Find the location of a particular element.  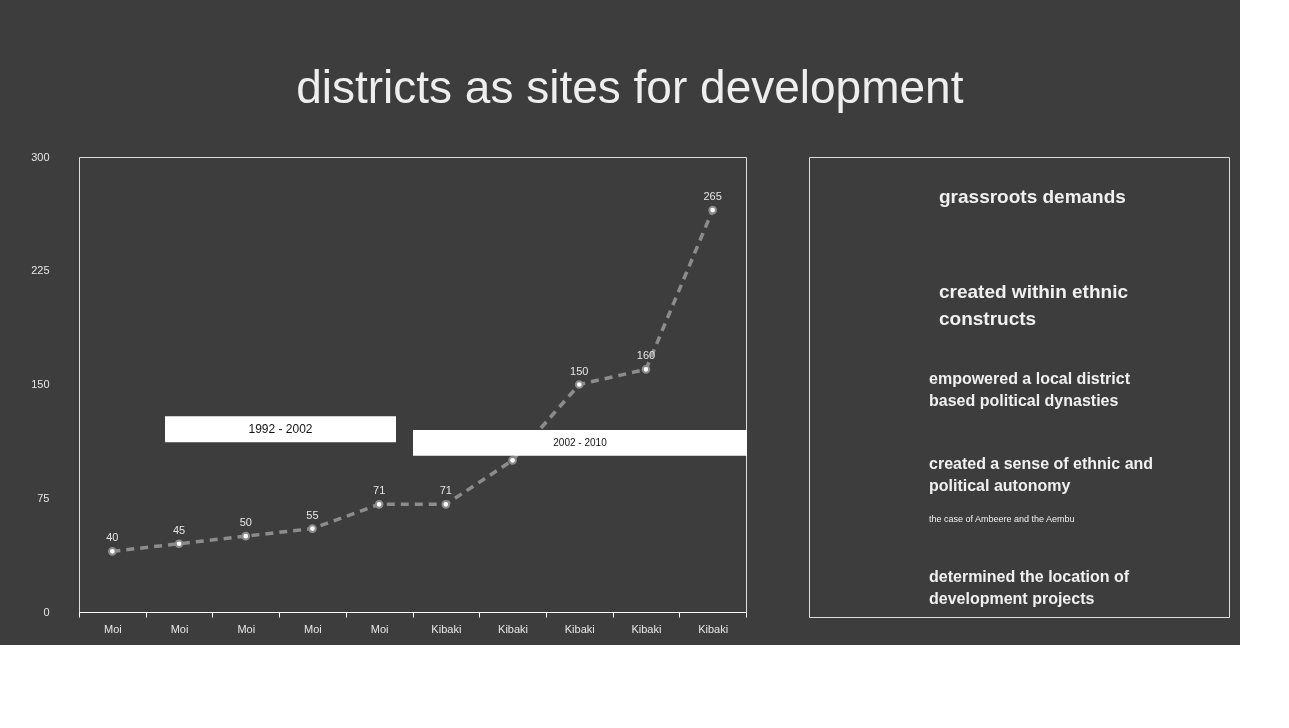

text: determined the location of development projects is located at coordinates (1029, 588).